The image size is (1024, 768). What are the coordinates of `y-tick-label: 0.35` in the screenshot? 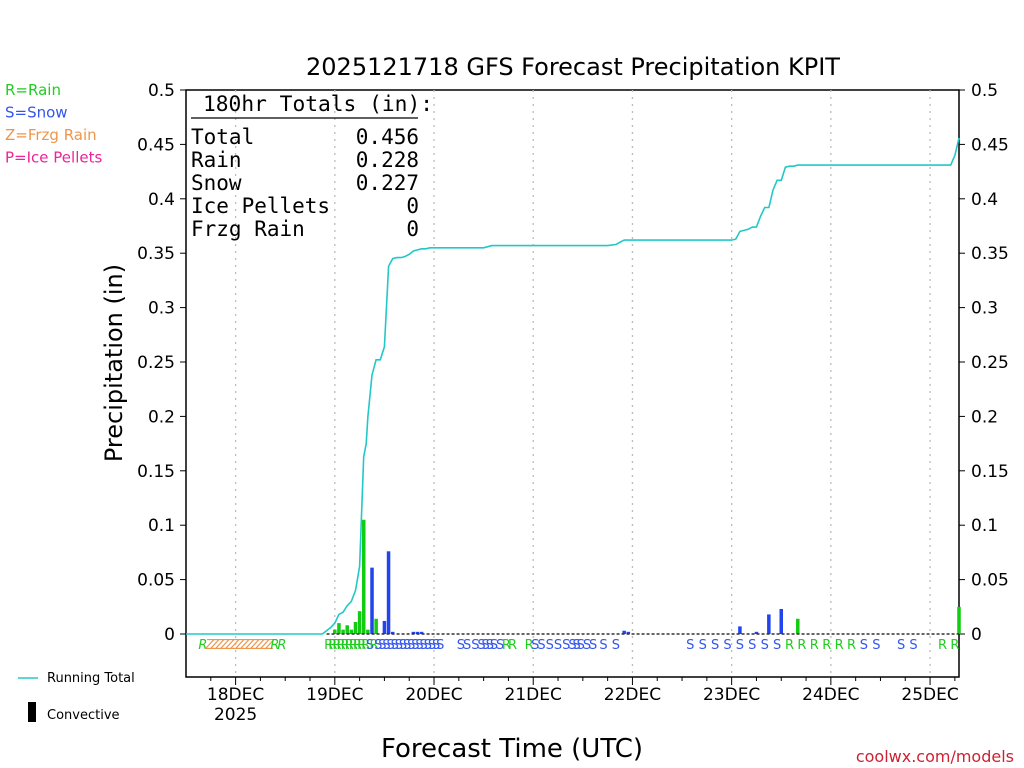 It's located at (156, 254).